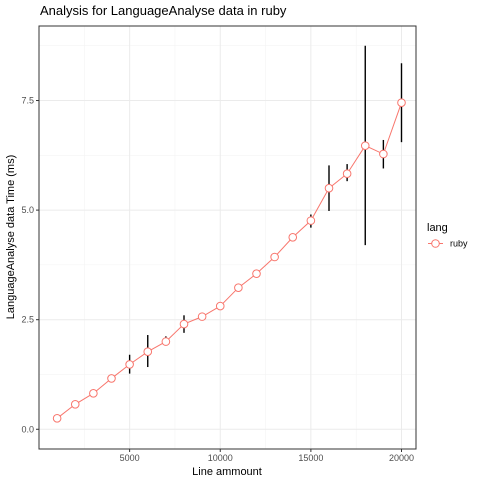 Image resolution: width=480 pixels, height=480 pixels. What do you see at coordinates (27, 210) in the screenshot?
I see `y-tick-label: 5.0` at bounding box center [27, 210].